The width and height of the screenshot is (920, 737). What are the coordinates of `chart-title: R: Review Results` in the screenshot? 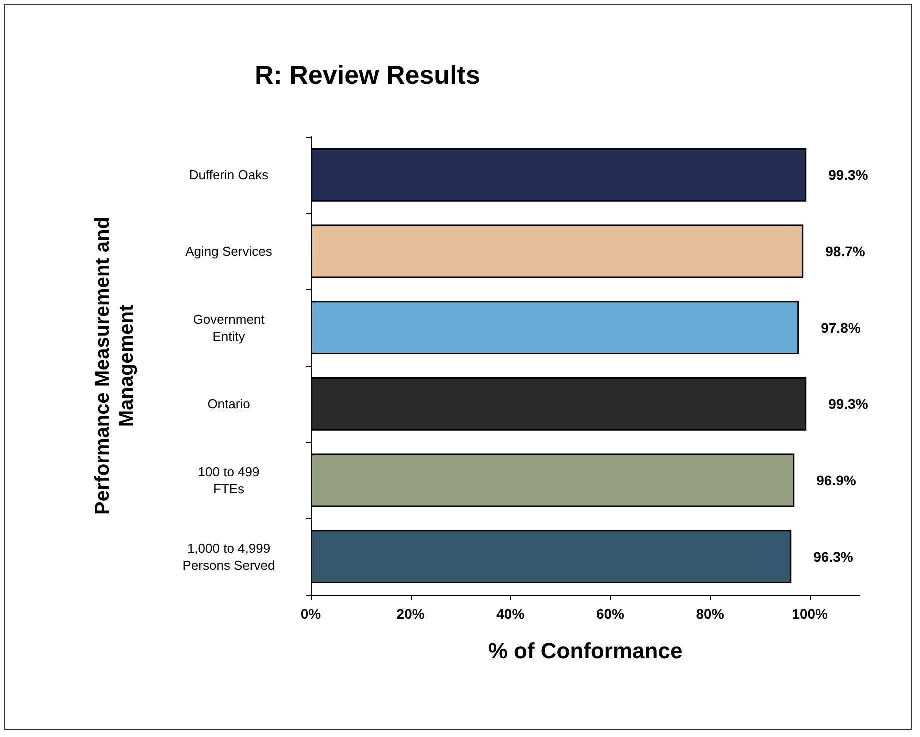 It's located at (367, 75).